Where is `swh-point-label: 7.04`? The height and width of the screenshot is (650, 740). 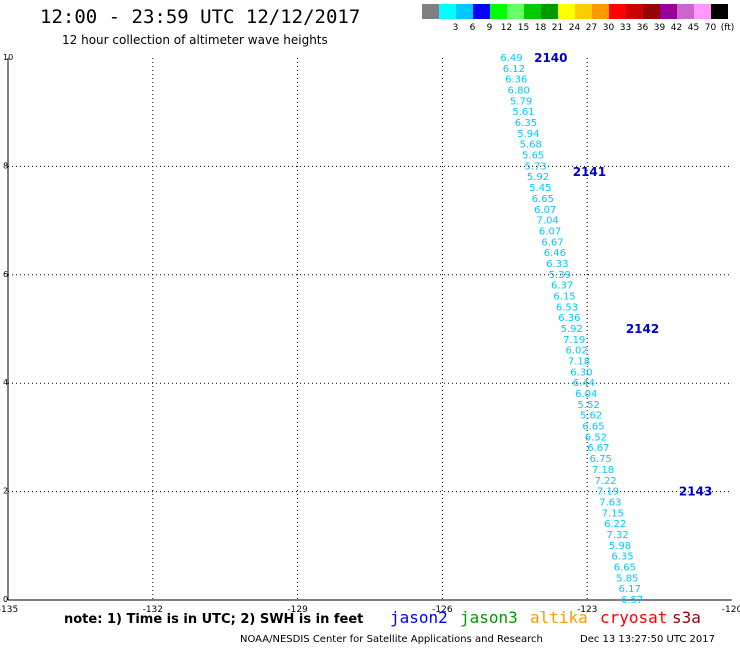 swh-point-label: 7.04 is located at coordinates (548, 221).